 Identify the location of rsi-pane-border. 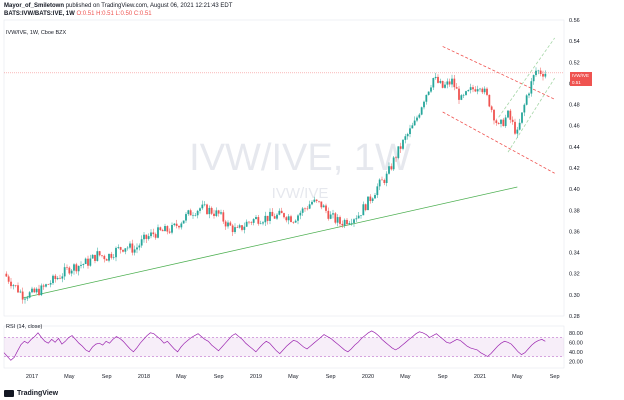
(284, 347).